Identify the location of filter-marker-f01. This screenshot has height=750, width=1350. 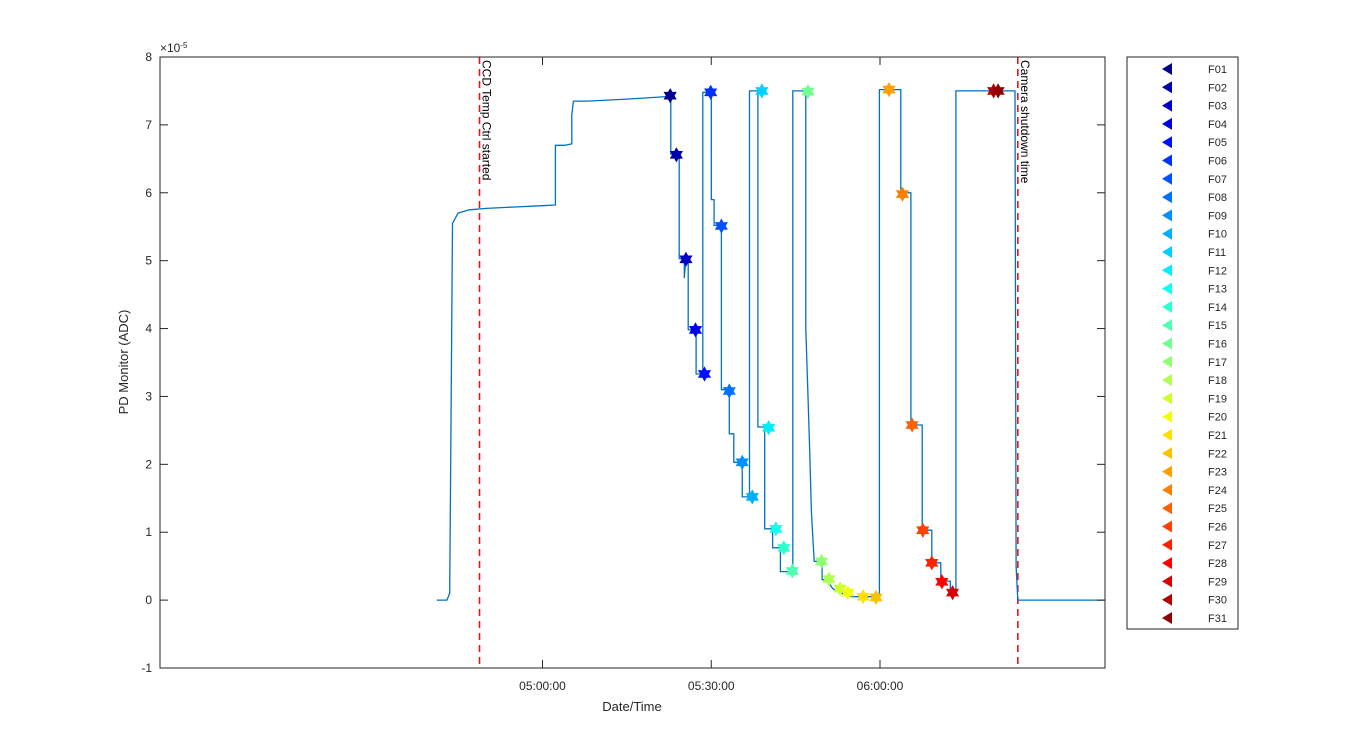
(670, 96).